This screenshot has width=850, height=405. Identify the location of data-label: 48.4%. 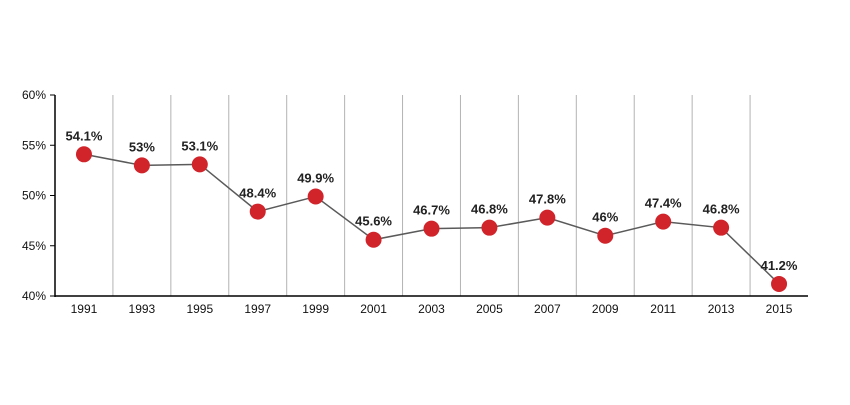
(257, 193).